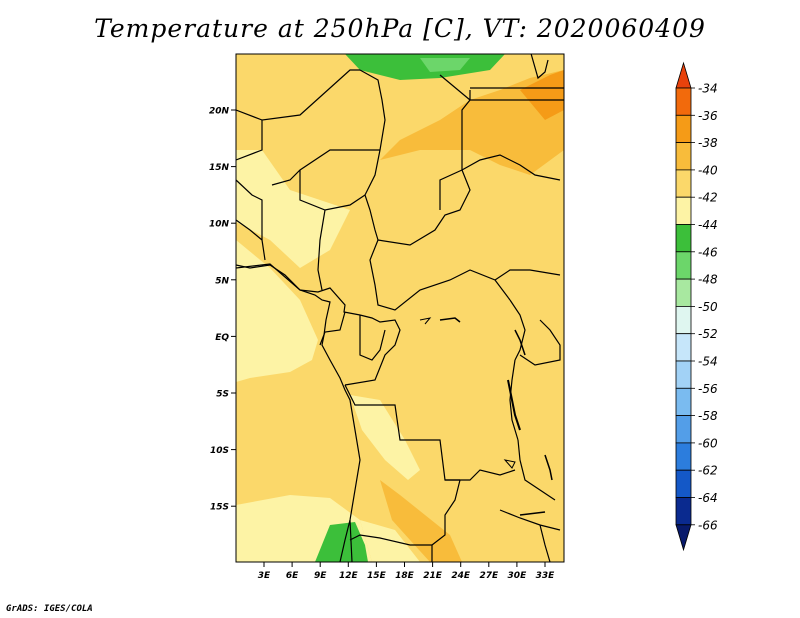  What do you see at coordinates (708, 498) in the screenshot?
I see `colorbar-label: -64` at bounding box center [708, 498].